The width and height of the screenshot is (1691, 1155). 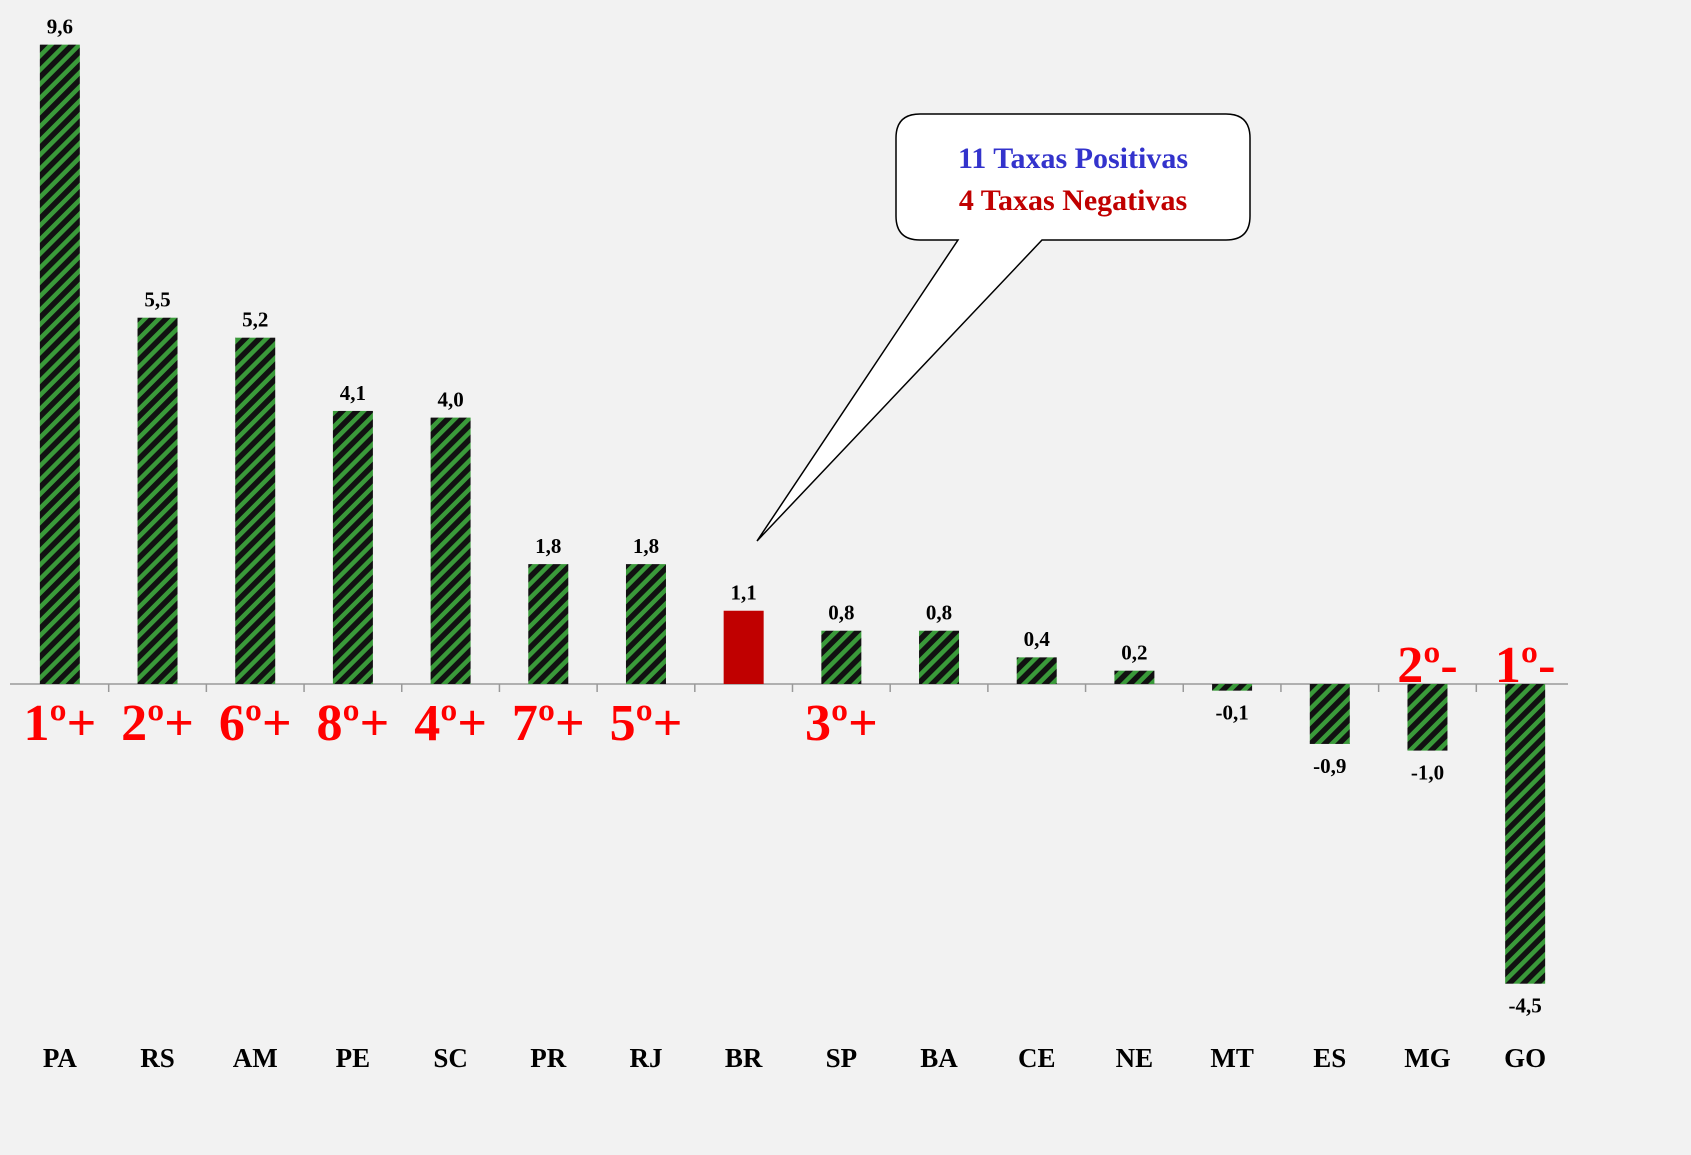 What do you see at coordinates (255, 1058) in the screenshot?
I see `x-tick-label: AM` at bounding box center [255, 1058].